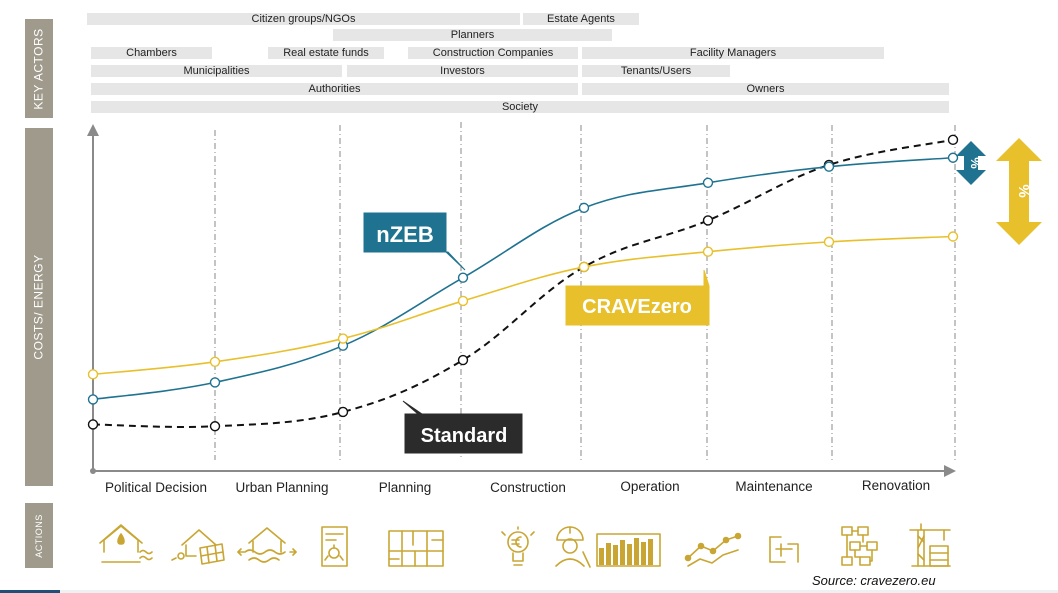 Image resolution: width=1058 pixels, height=593 pixels. What do you see at coordinates (628, 550) in the screenshot?
I see `bar-meter-icon` at bounding box center [628, 550].